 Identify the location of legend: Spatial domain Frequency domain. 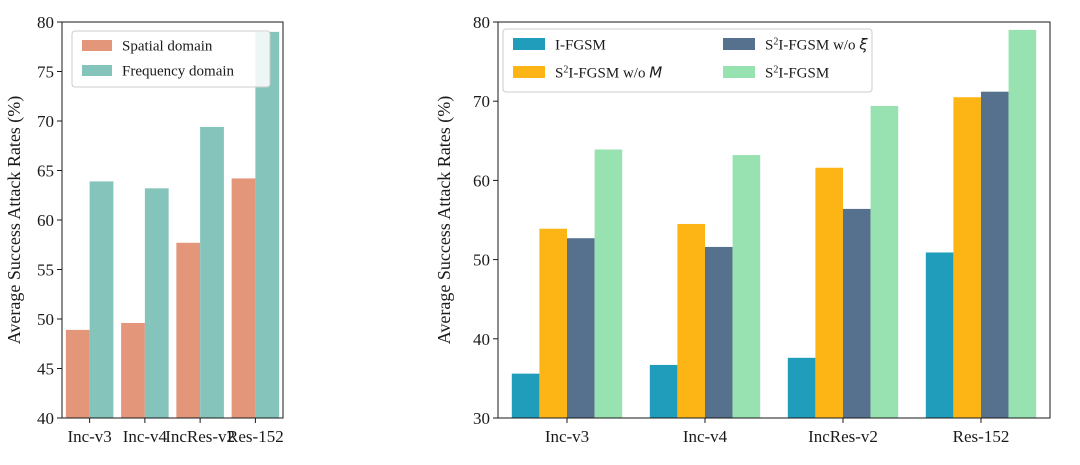
(171, 59).